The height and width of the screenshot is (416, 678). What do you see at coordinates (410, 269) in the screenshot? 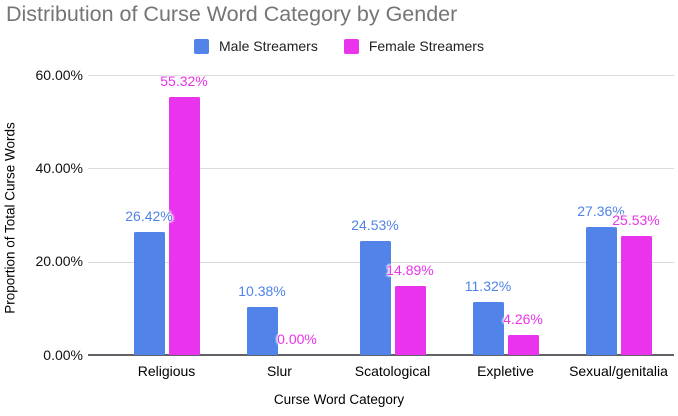
I see `data-label-female: 14.89%` at bounding box center [410, 269].